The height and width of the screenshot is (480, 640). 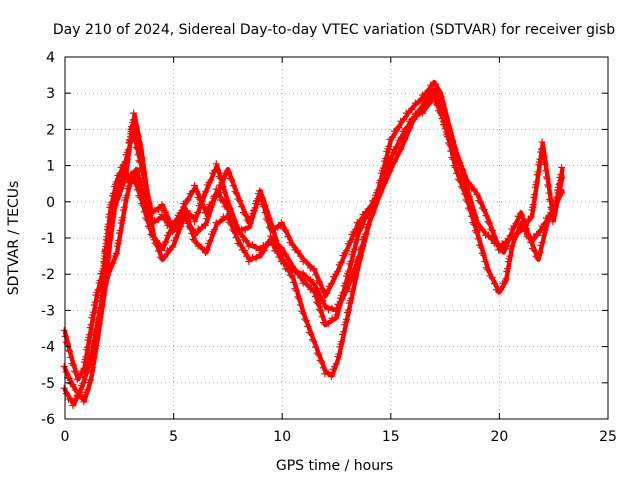 What do you see at coordinates (48, 275) in the screenshot?
I see `y-tick-label: -2` at bounding box center [48, 275].